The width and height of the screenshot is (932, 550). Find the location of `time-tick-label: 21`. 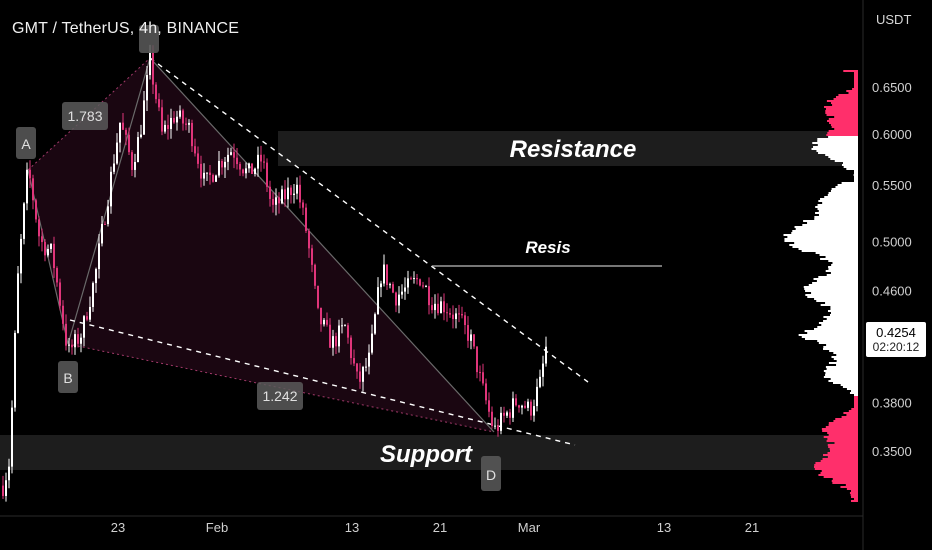

time-tick-label: 21 is located at coordinates (440, 527).